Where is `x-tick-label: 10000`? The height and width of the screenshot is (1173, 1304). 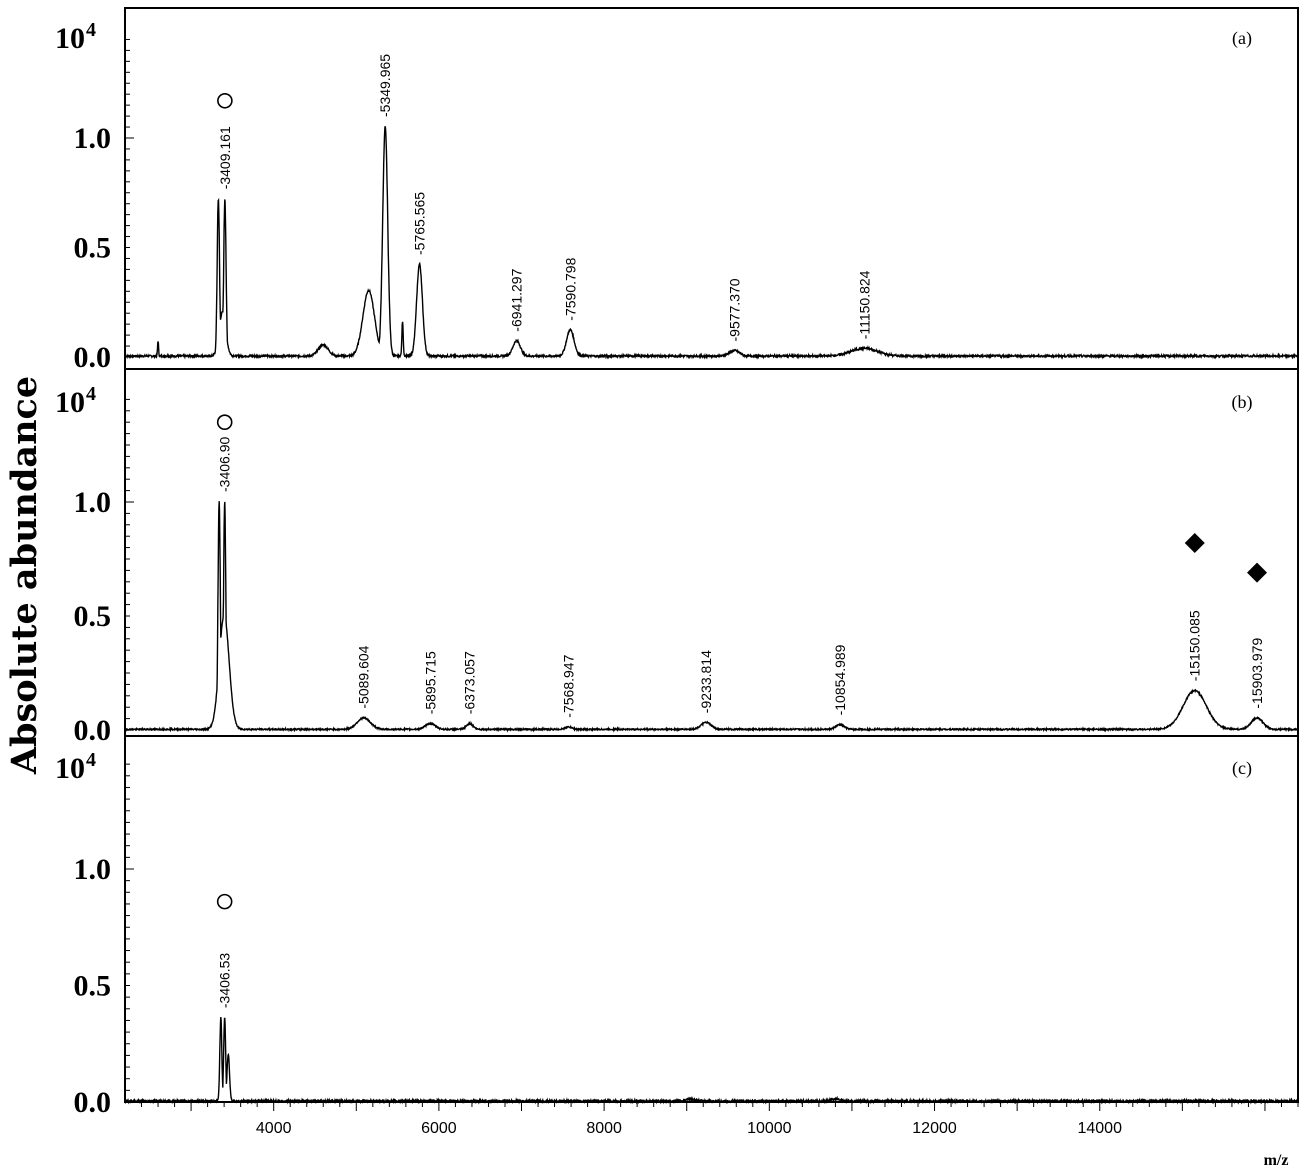 x-tick-label: 10000 is located at coordinates (769, 1128).